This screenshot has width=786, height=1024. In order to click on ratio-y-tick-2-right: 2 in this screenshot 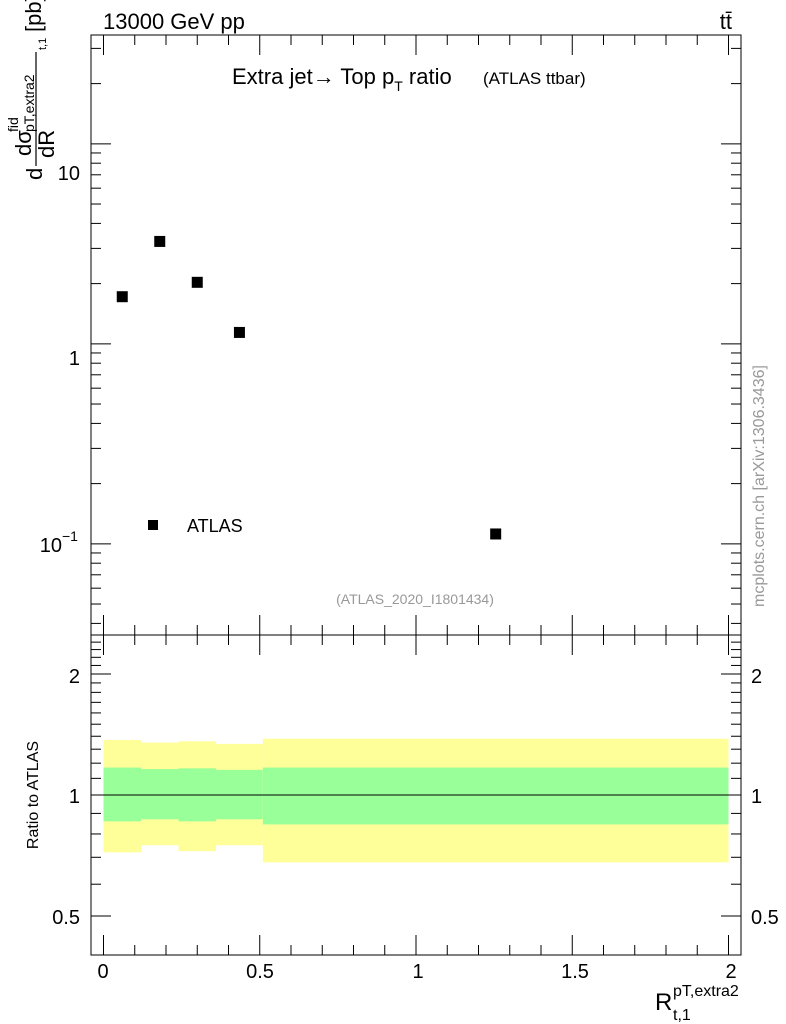, I will do `click(756, 677)`.